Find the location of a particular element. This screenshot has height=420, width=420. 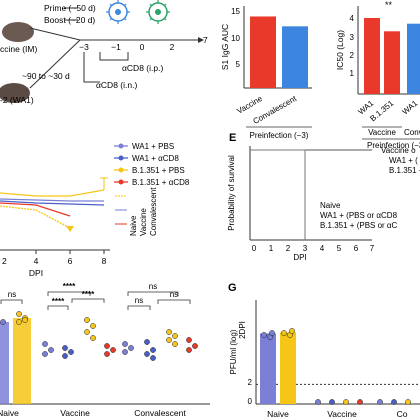

vaccine-im-label: ccine (IM) is located at coordinates (18, 49).